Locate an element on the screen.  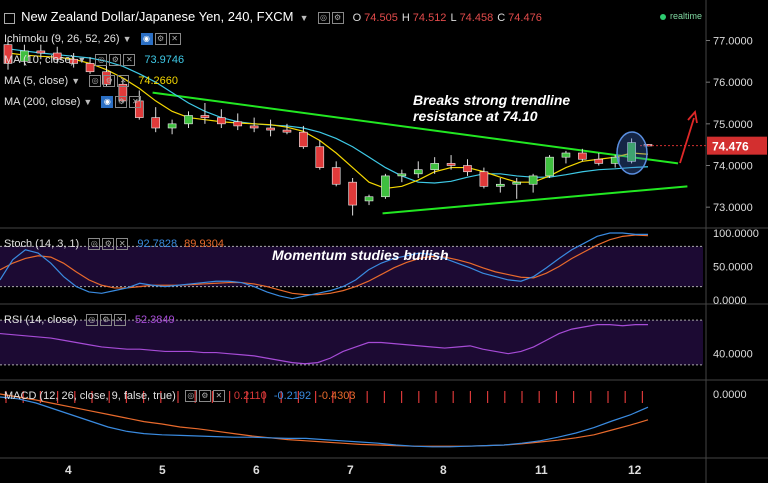
time-tick-label: 12 is located at coordinates (635, 470).